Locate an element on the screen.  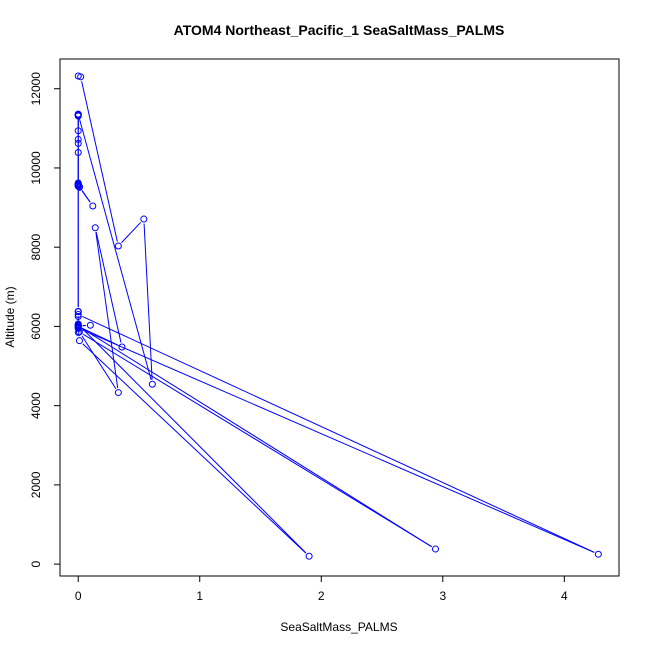
x-tick-label: 3 is located at coordinates (442, 596).